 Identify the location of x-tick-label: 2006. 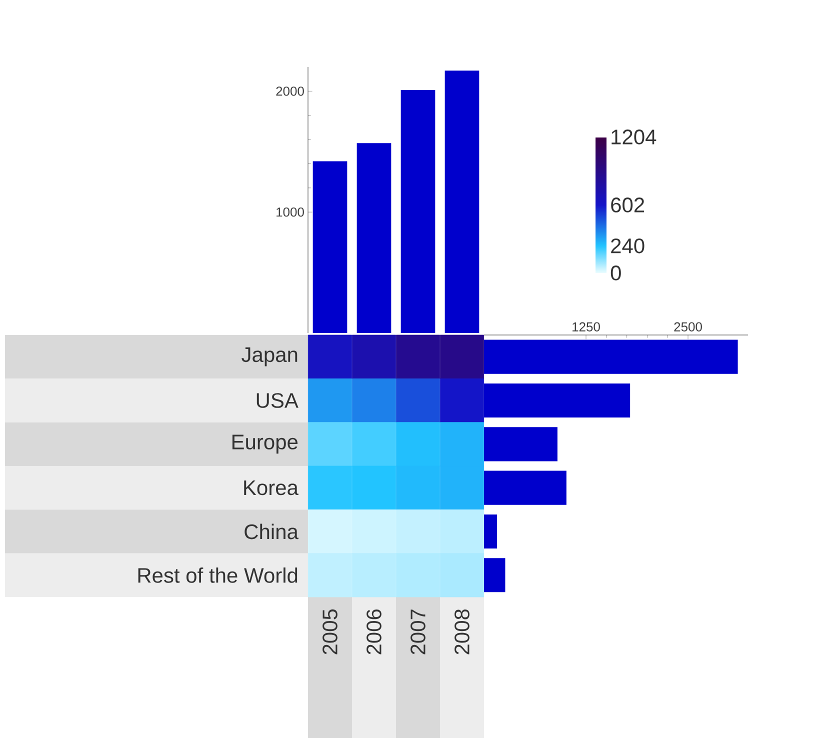
(374, 631).